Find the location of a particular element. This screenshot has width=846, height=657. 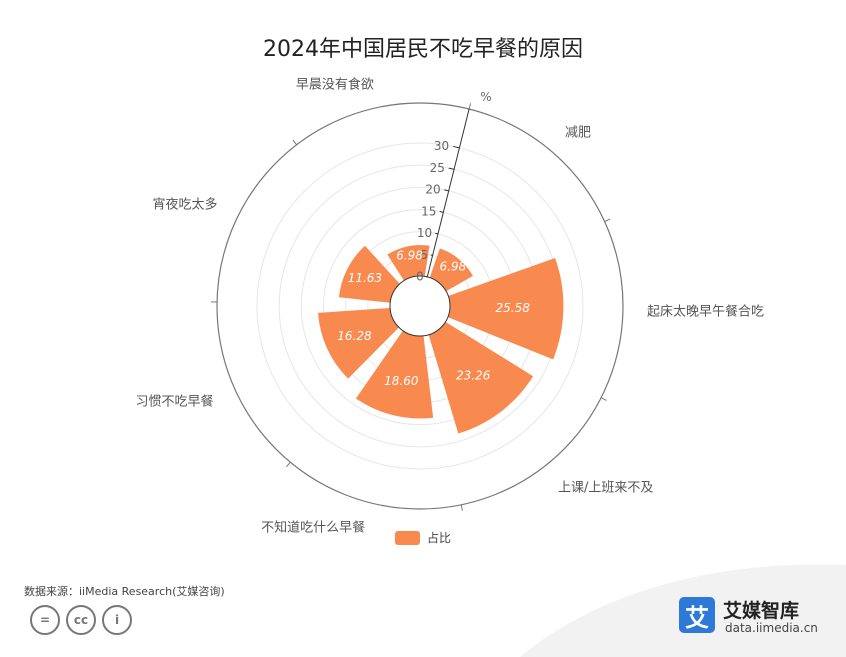

inner-hub is located at coordinates (420, 306).